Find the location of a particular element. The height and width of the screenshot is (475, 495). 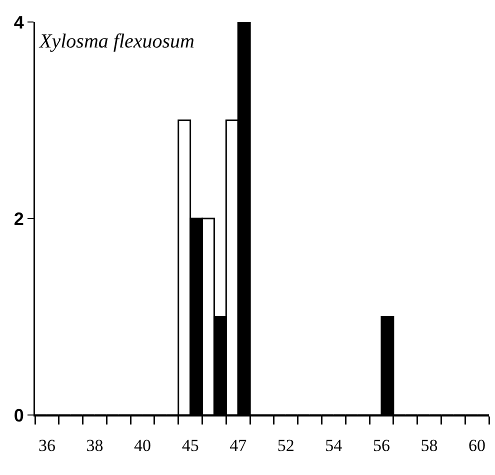

y-tick-label: 0 is located at coordinates (19, 415).